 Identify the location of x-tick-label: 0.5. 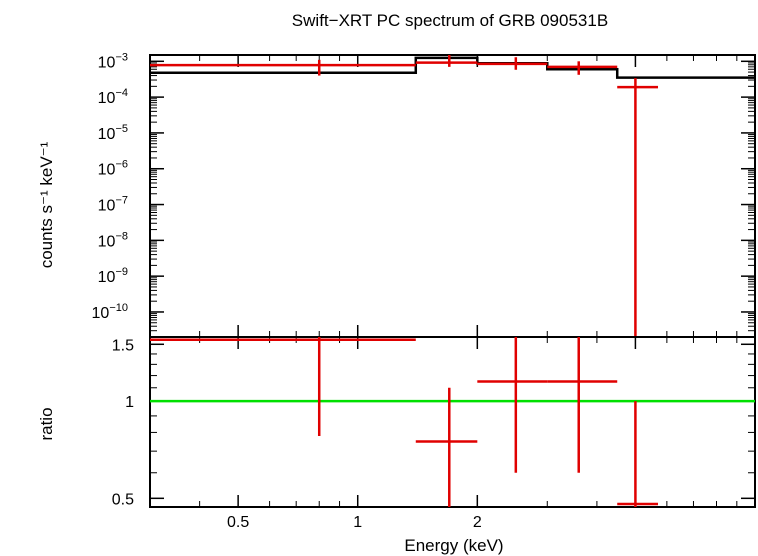
(238, 522).